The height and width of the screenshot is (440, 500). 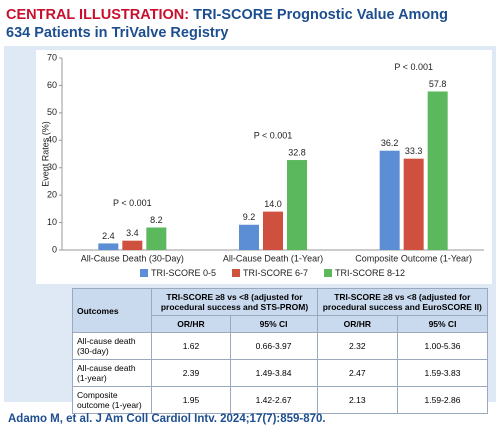 I want to click on table-cell: All-cause death (1-year), so click(x=112, y=373).